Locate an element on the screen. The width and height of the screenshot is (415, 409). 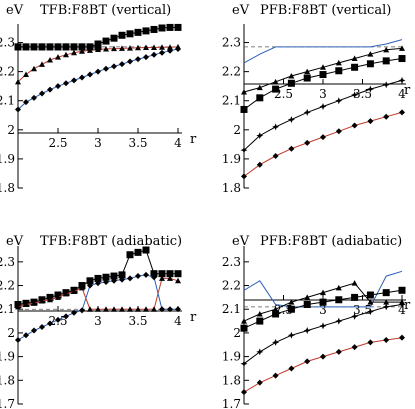
panel-pfb-vertical-xlabel: r is located at coordinates (407, 90).